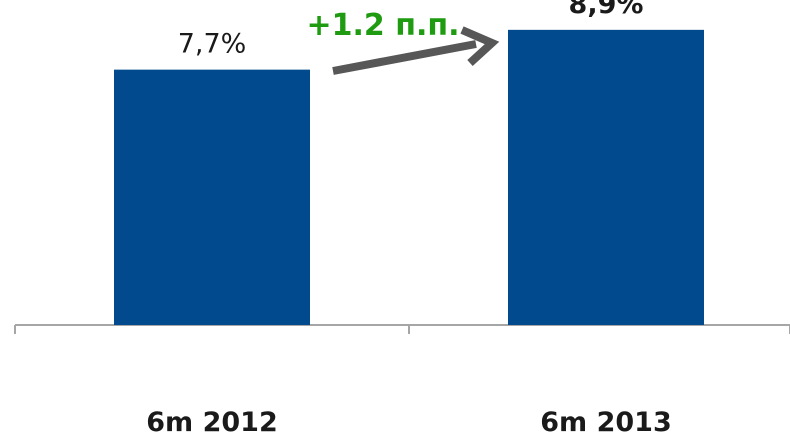 This screenshot has height=432, width=790. I want to click on category-labels: 6m 2012 6m 2013, so click(408, 419).